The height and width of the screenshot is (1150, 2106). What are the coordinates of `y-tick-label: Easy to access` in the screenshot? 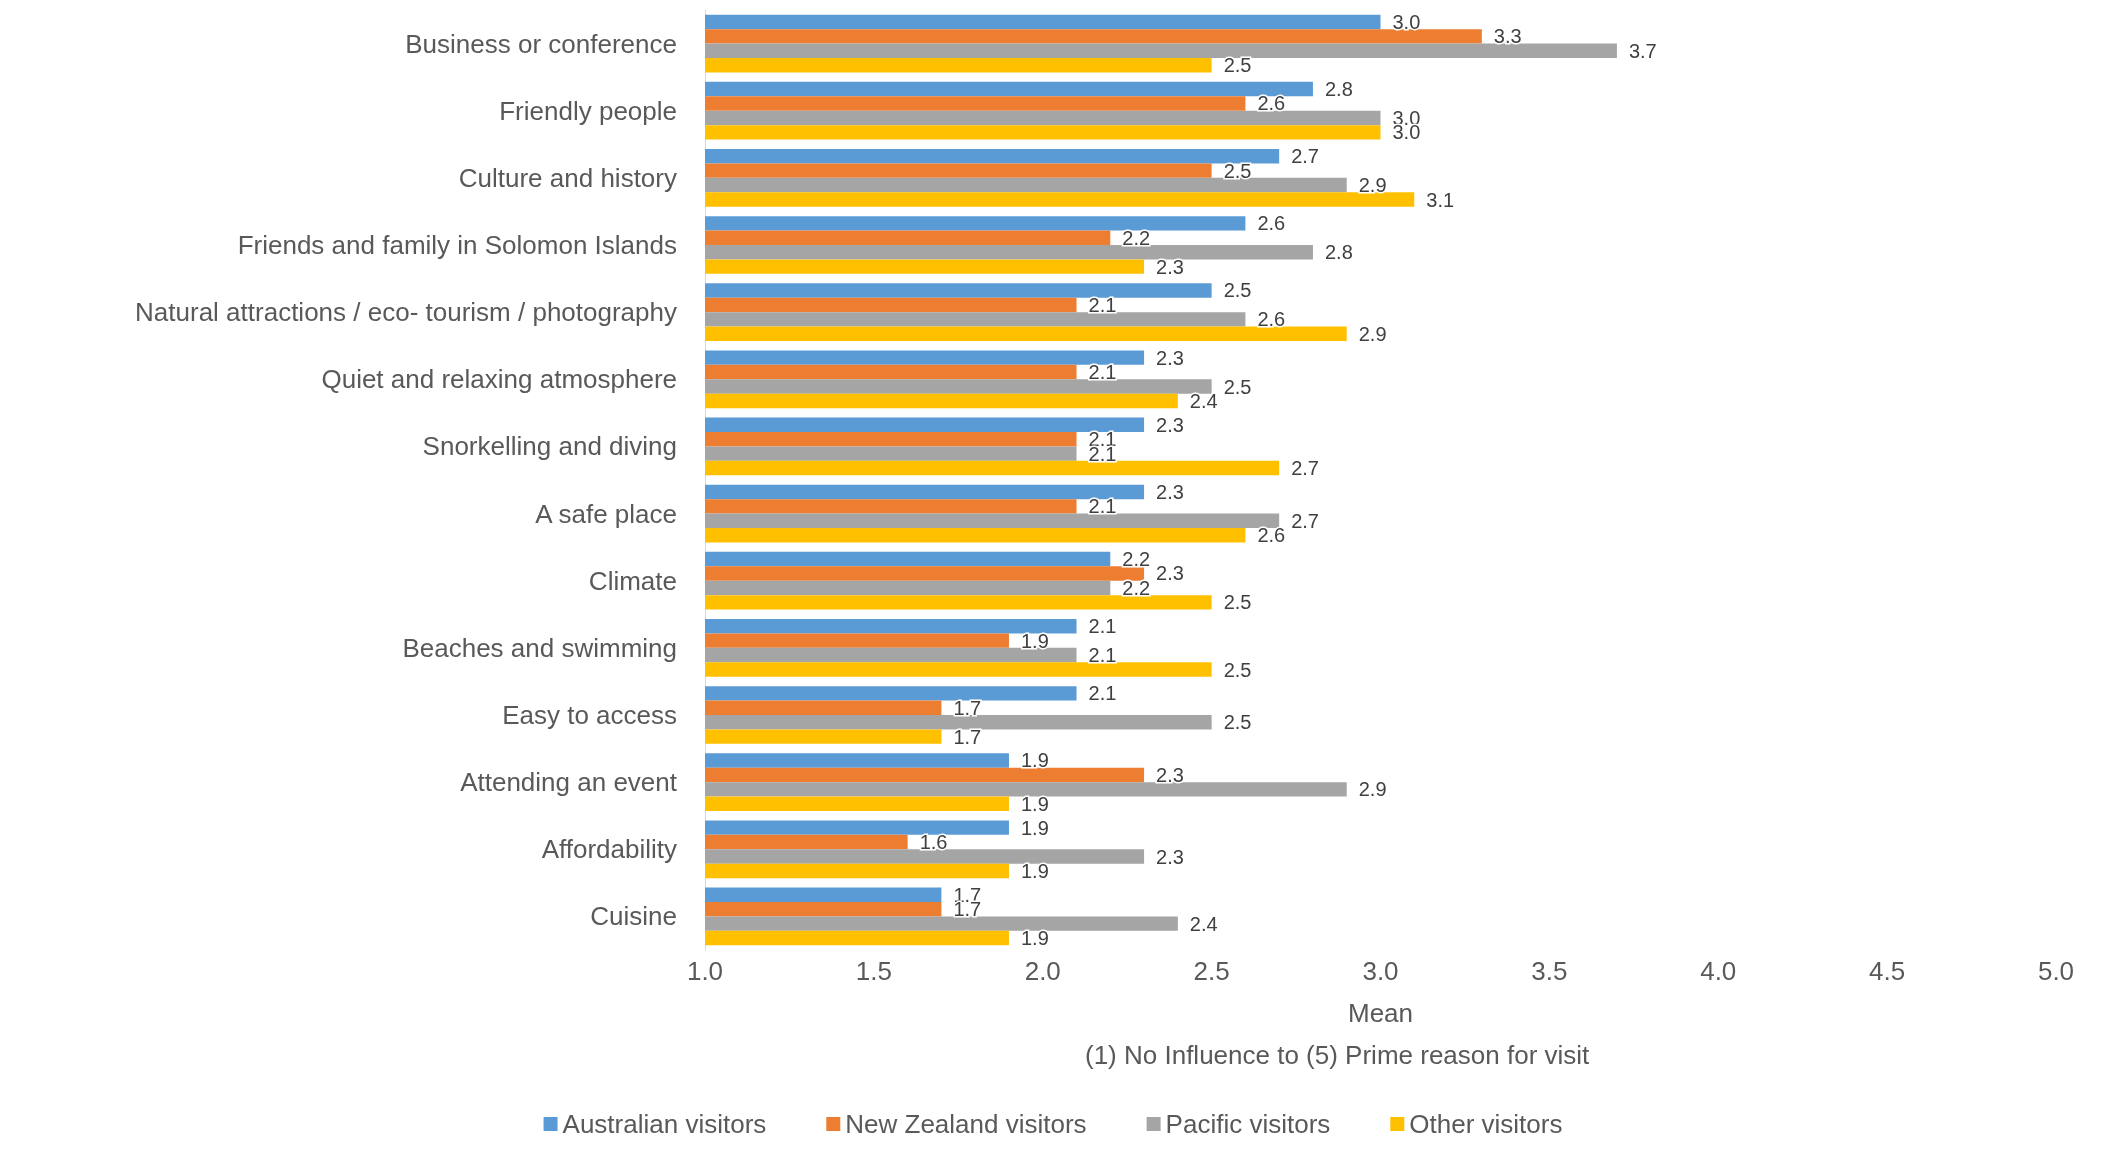 It's located at (589, 715).